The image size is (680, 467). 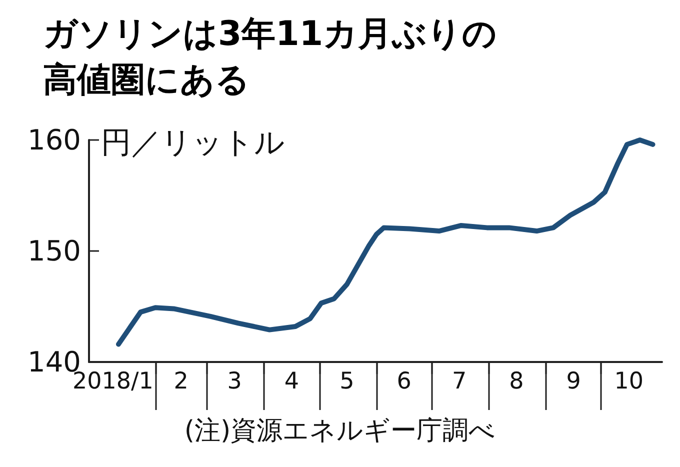 I want to click on y-tick-label: 160, so click(x=54, y=140).